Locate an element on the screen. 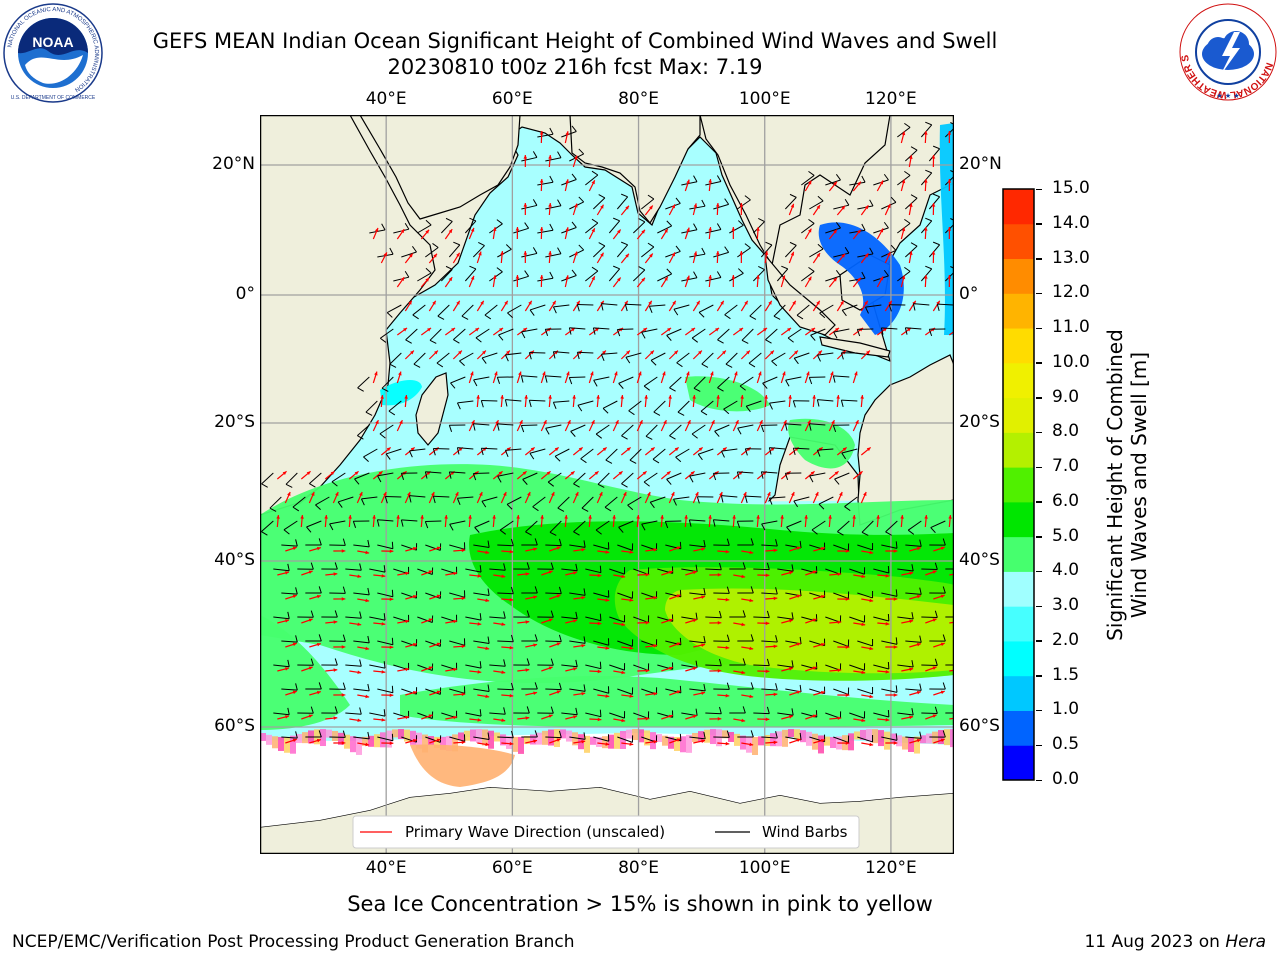 The width and height of the screenshot is (1280, 960). colorbar-tick-label: 12.0 is located at coordinates (1071, 292).